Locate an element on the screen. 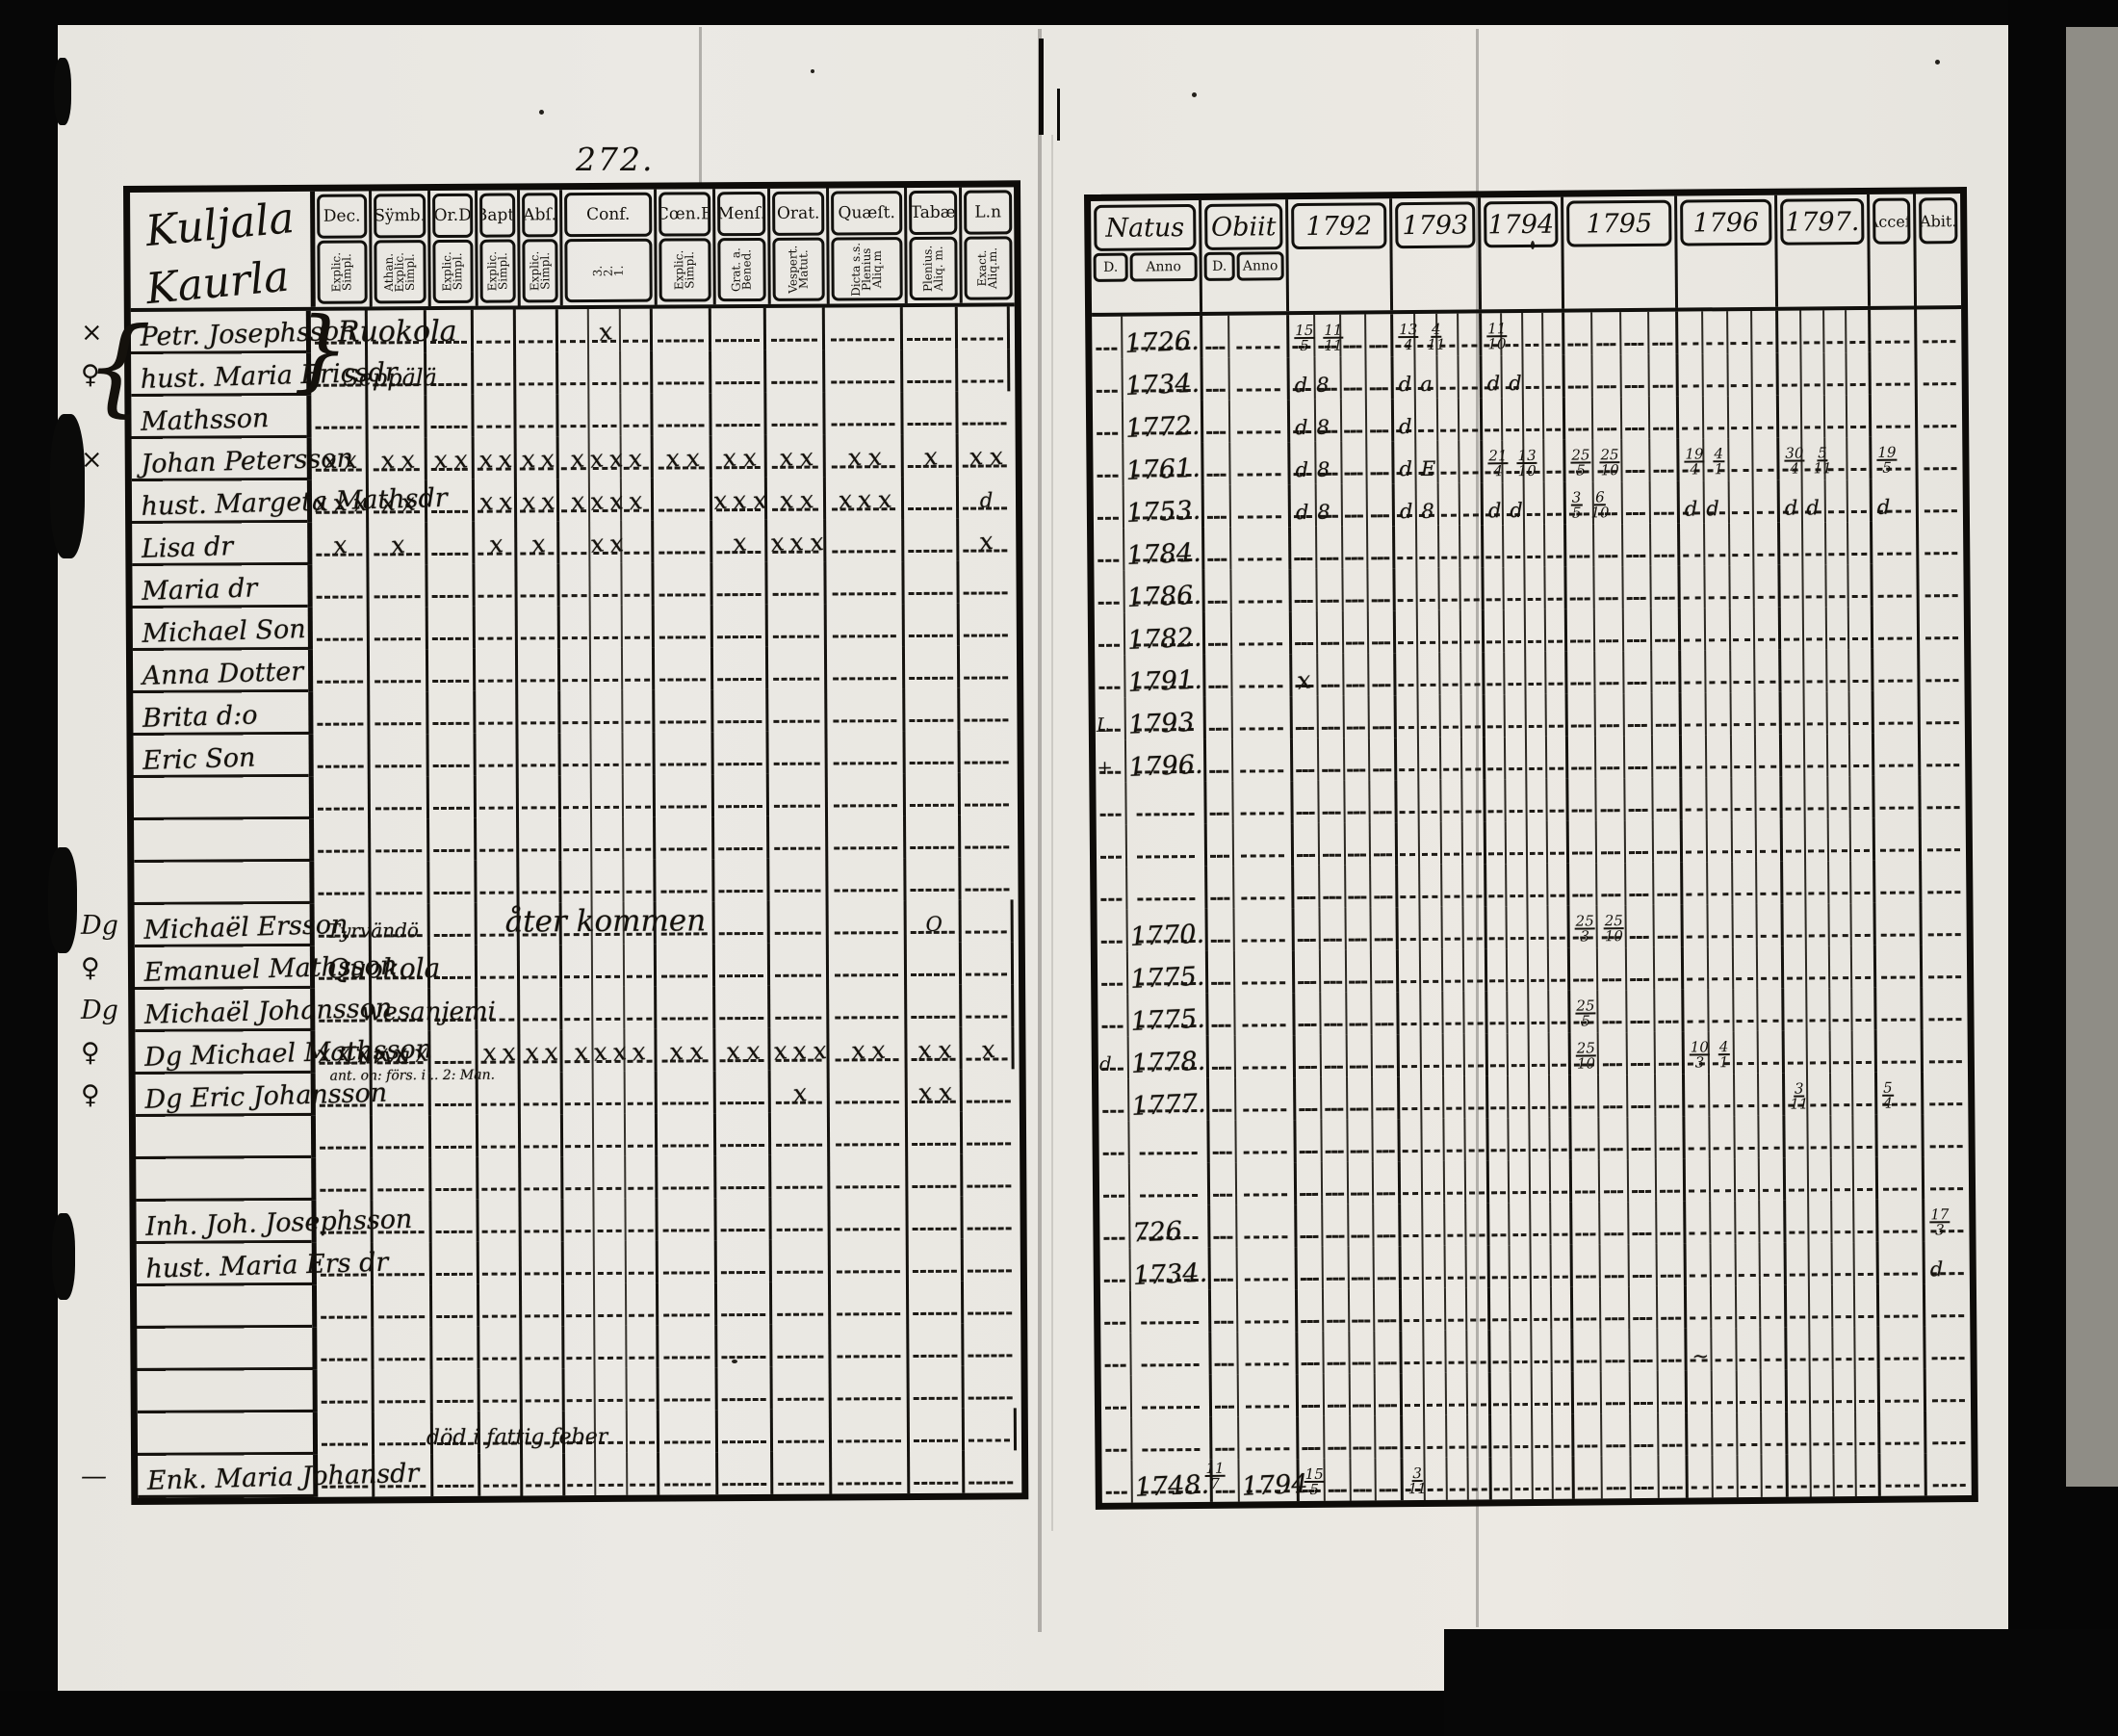 Image resolution: width=2118 pixels, height=1736 pixels. table-row: 1786. is located at coordinates (1529, 588).